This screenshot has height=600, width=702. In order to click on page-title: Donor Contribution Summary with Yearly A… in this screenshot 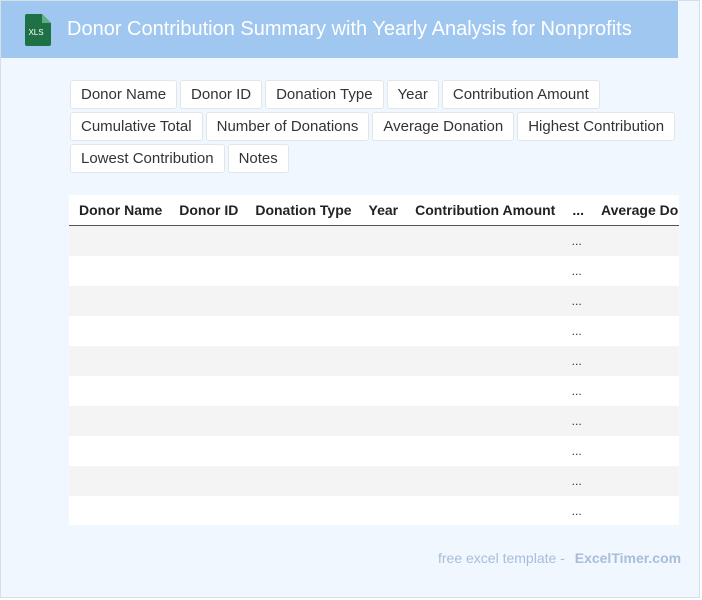, I will do `click(349, 29)`.